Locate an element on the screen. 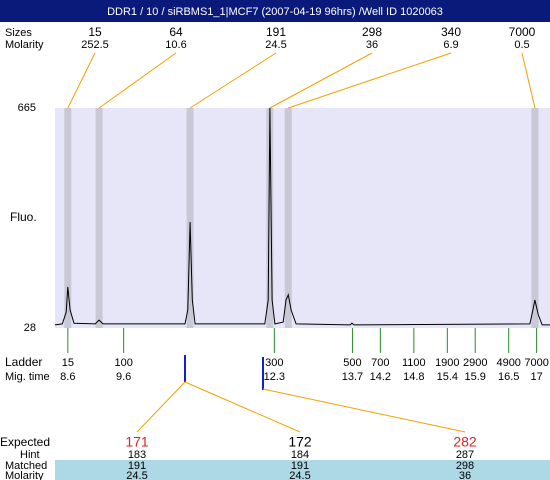  ladder-size: 500 is located at coordinates (352, 363).